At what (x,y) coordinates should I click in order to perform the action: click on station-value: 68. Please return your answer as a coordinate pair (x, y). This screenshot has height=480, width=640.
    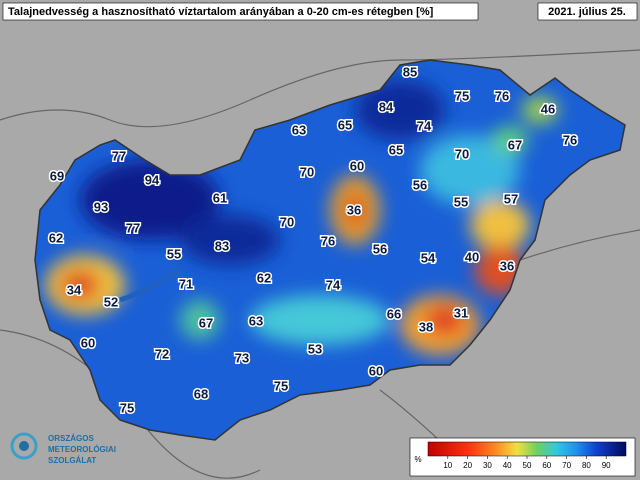
    Looking at the image, I should click on (201, 393).